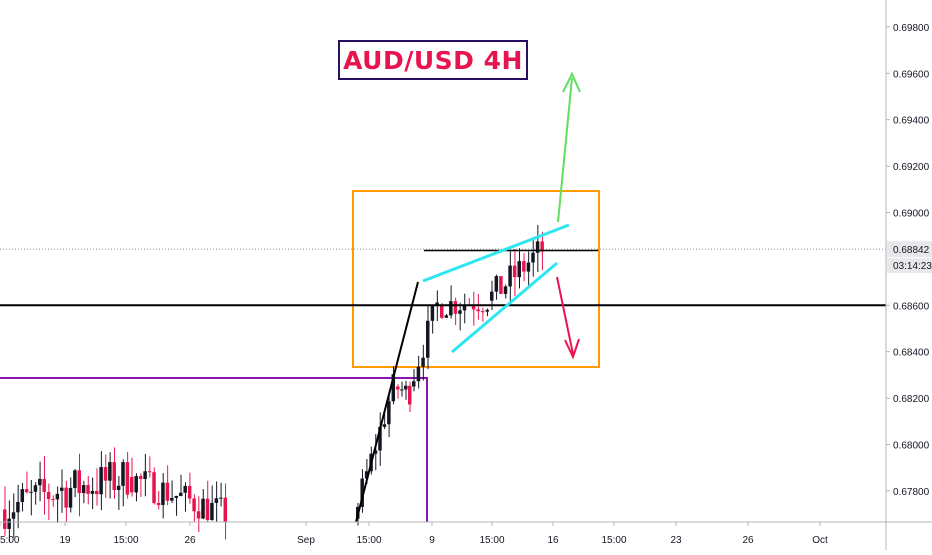 The height and width of the screenshot is (555, 932). I want to click on y-tick-label: 0.68200, so click(911, 399).